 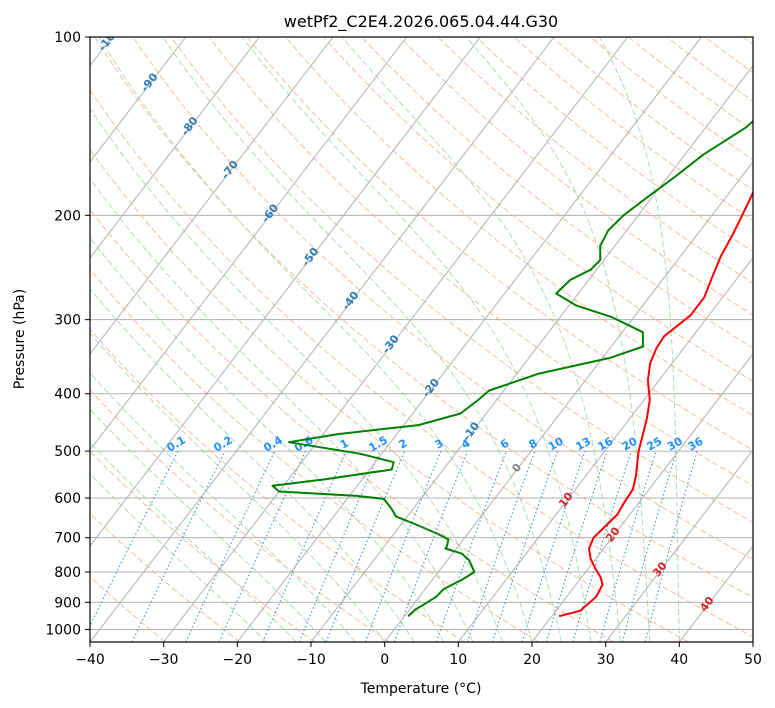 What do you see at coordinates (164, 660) in the screenshot?
I see `x-tick-label: −30` at bounding box center [164, 660].